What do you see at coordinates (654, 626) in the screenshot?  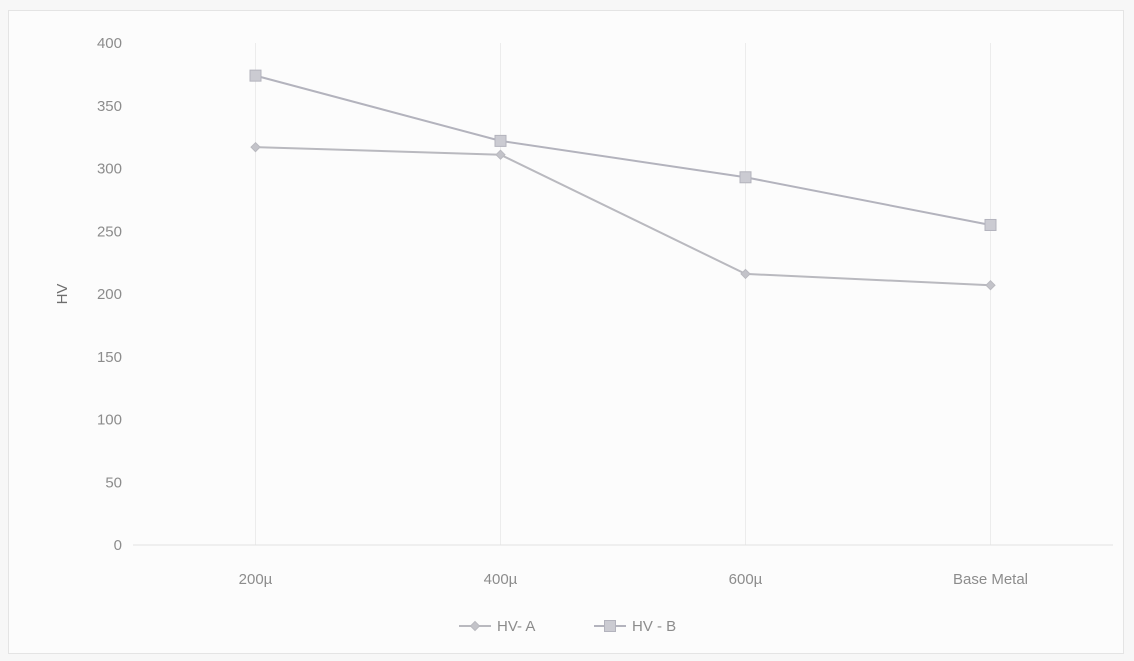 I see `legend-label: HV - B` at bounding box center [654, 626].